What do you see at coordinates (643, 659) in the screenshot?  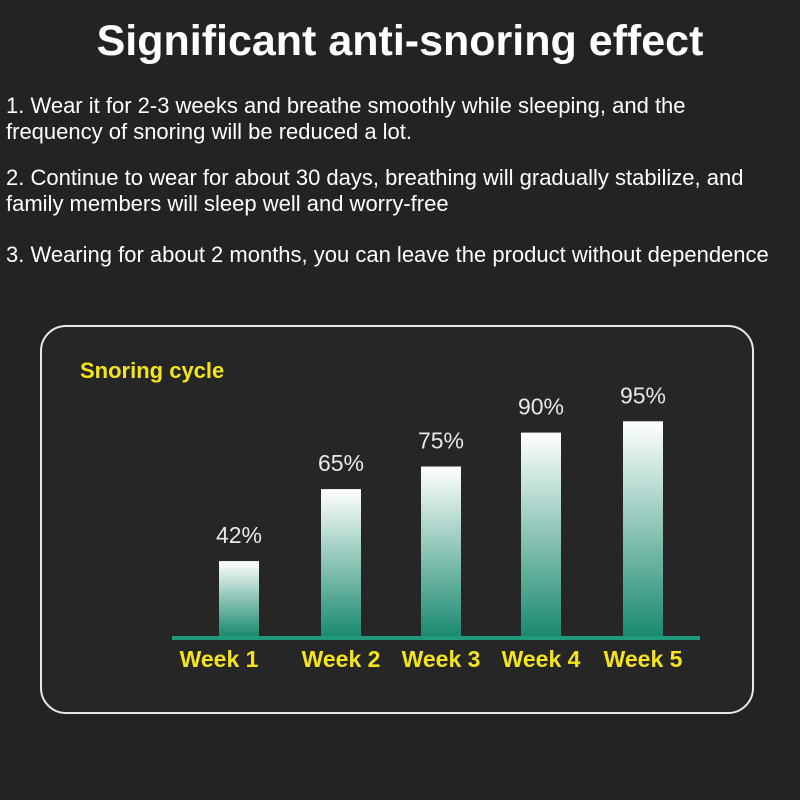 I see `category-label-5: Week 5` at bounding box center [643, 659].